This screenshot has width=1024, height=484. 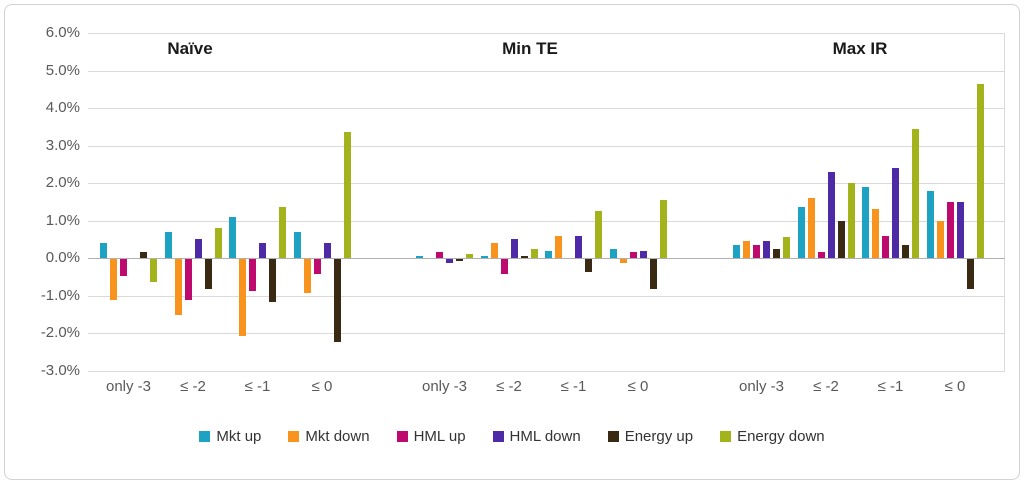 What do you see at coordinates (498, 436) in the screenshot?
I see `legend-swatch-hml-down` at bounding box center [498, 436].